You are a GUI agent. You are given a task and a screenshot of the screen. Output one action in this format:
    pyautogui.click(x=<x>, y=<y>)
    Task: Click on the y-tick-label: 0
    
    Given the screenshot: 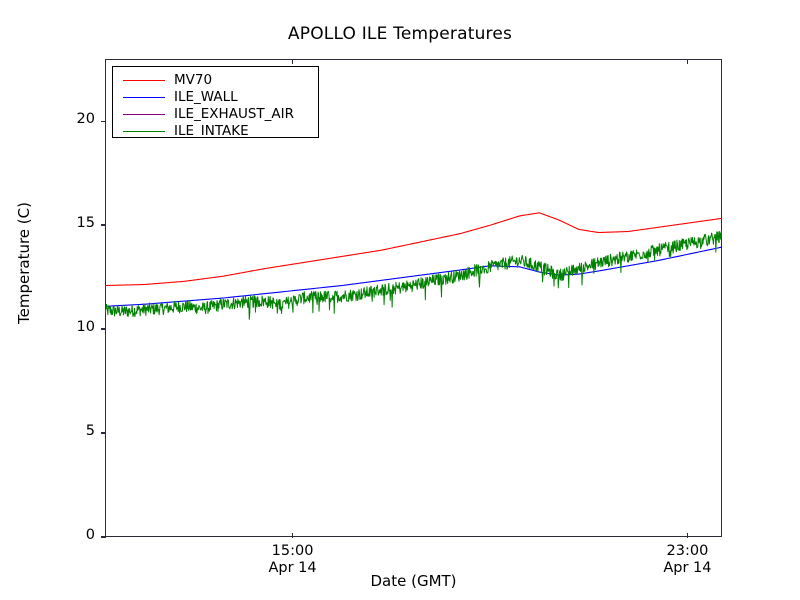 What is the action you would take?
    pyautogui.click(x=90, y=535)
    